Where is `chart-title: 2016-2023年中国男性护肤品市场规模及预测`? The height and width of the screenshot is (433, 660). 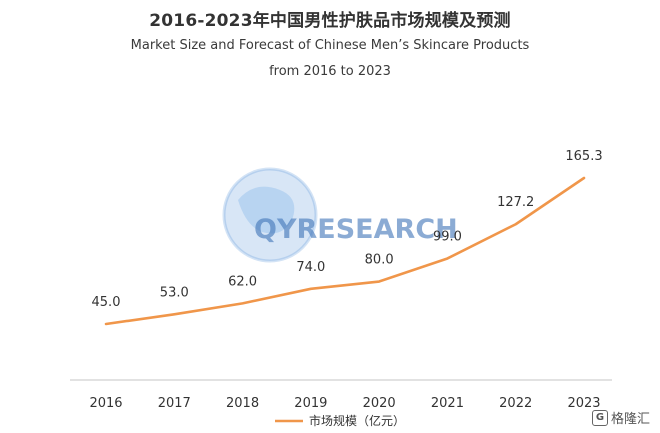 chart-title: 2016-2023年中国男性护肤品市场规模及预测 is located at coordinates (330, 21).